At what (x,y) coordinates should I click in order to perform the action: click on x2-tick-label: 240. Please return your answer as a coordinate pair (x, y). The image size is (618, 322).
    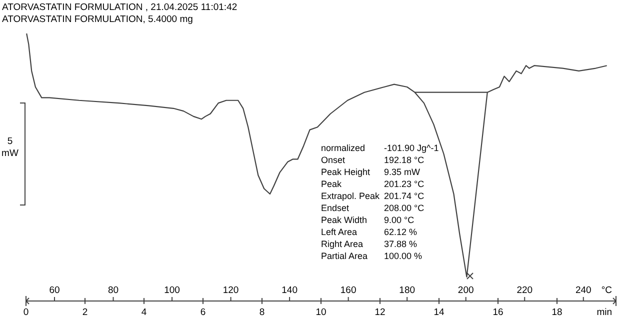
    Looking at the image, I should click on (583, 290).